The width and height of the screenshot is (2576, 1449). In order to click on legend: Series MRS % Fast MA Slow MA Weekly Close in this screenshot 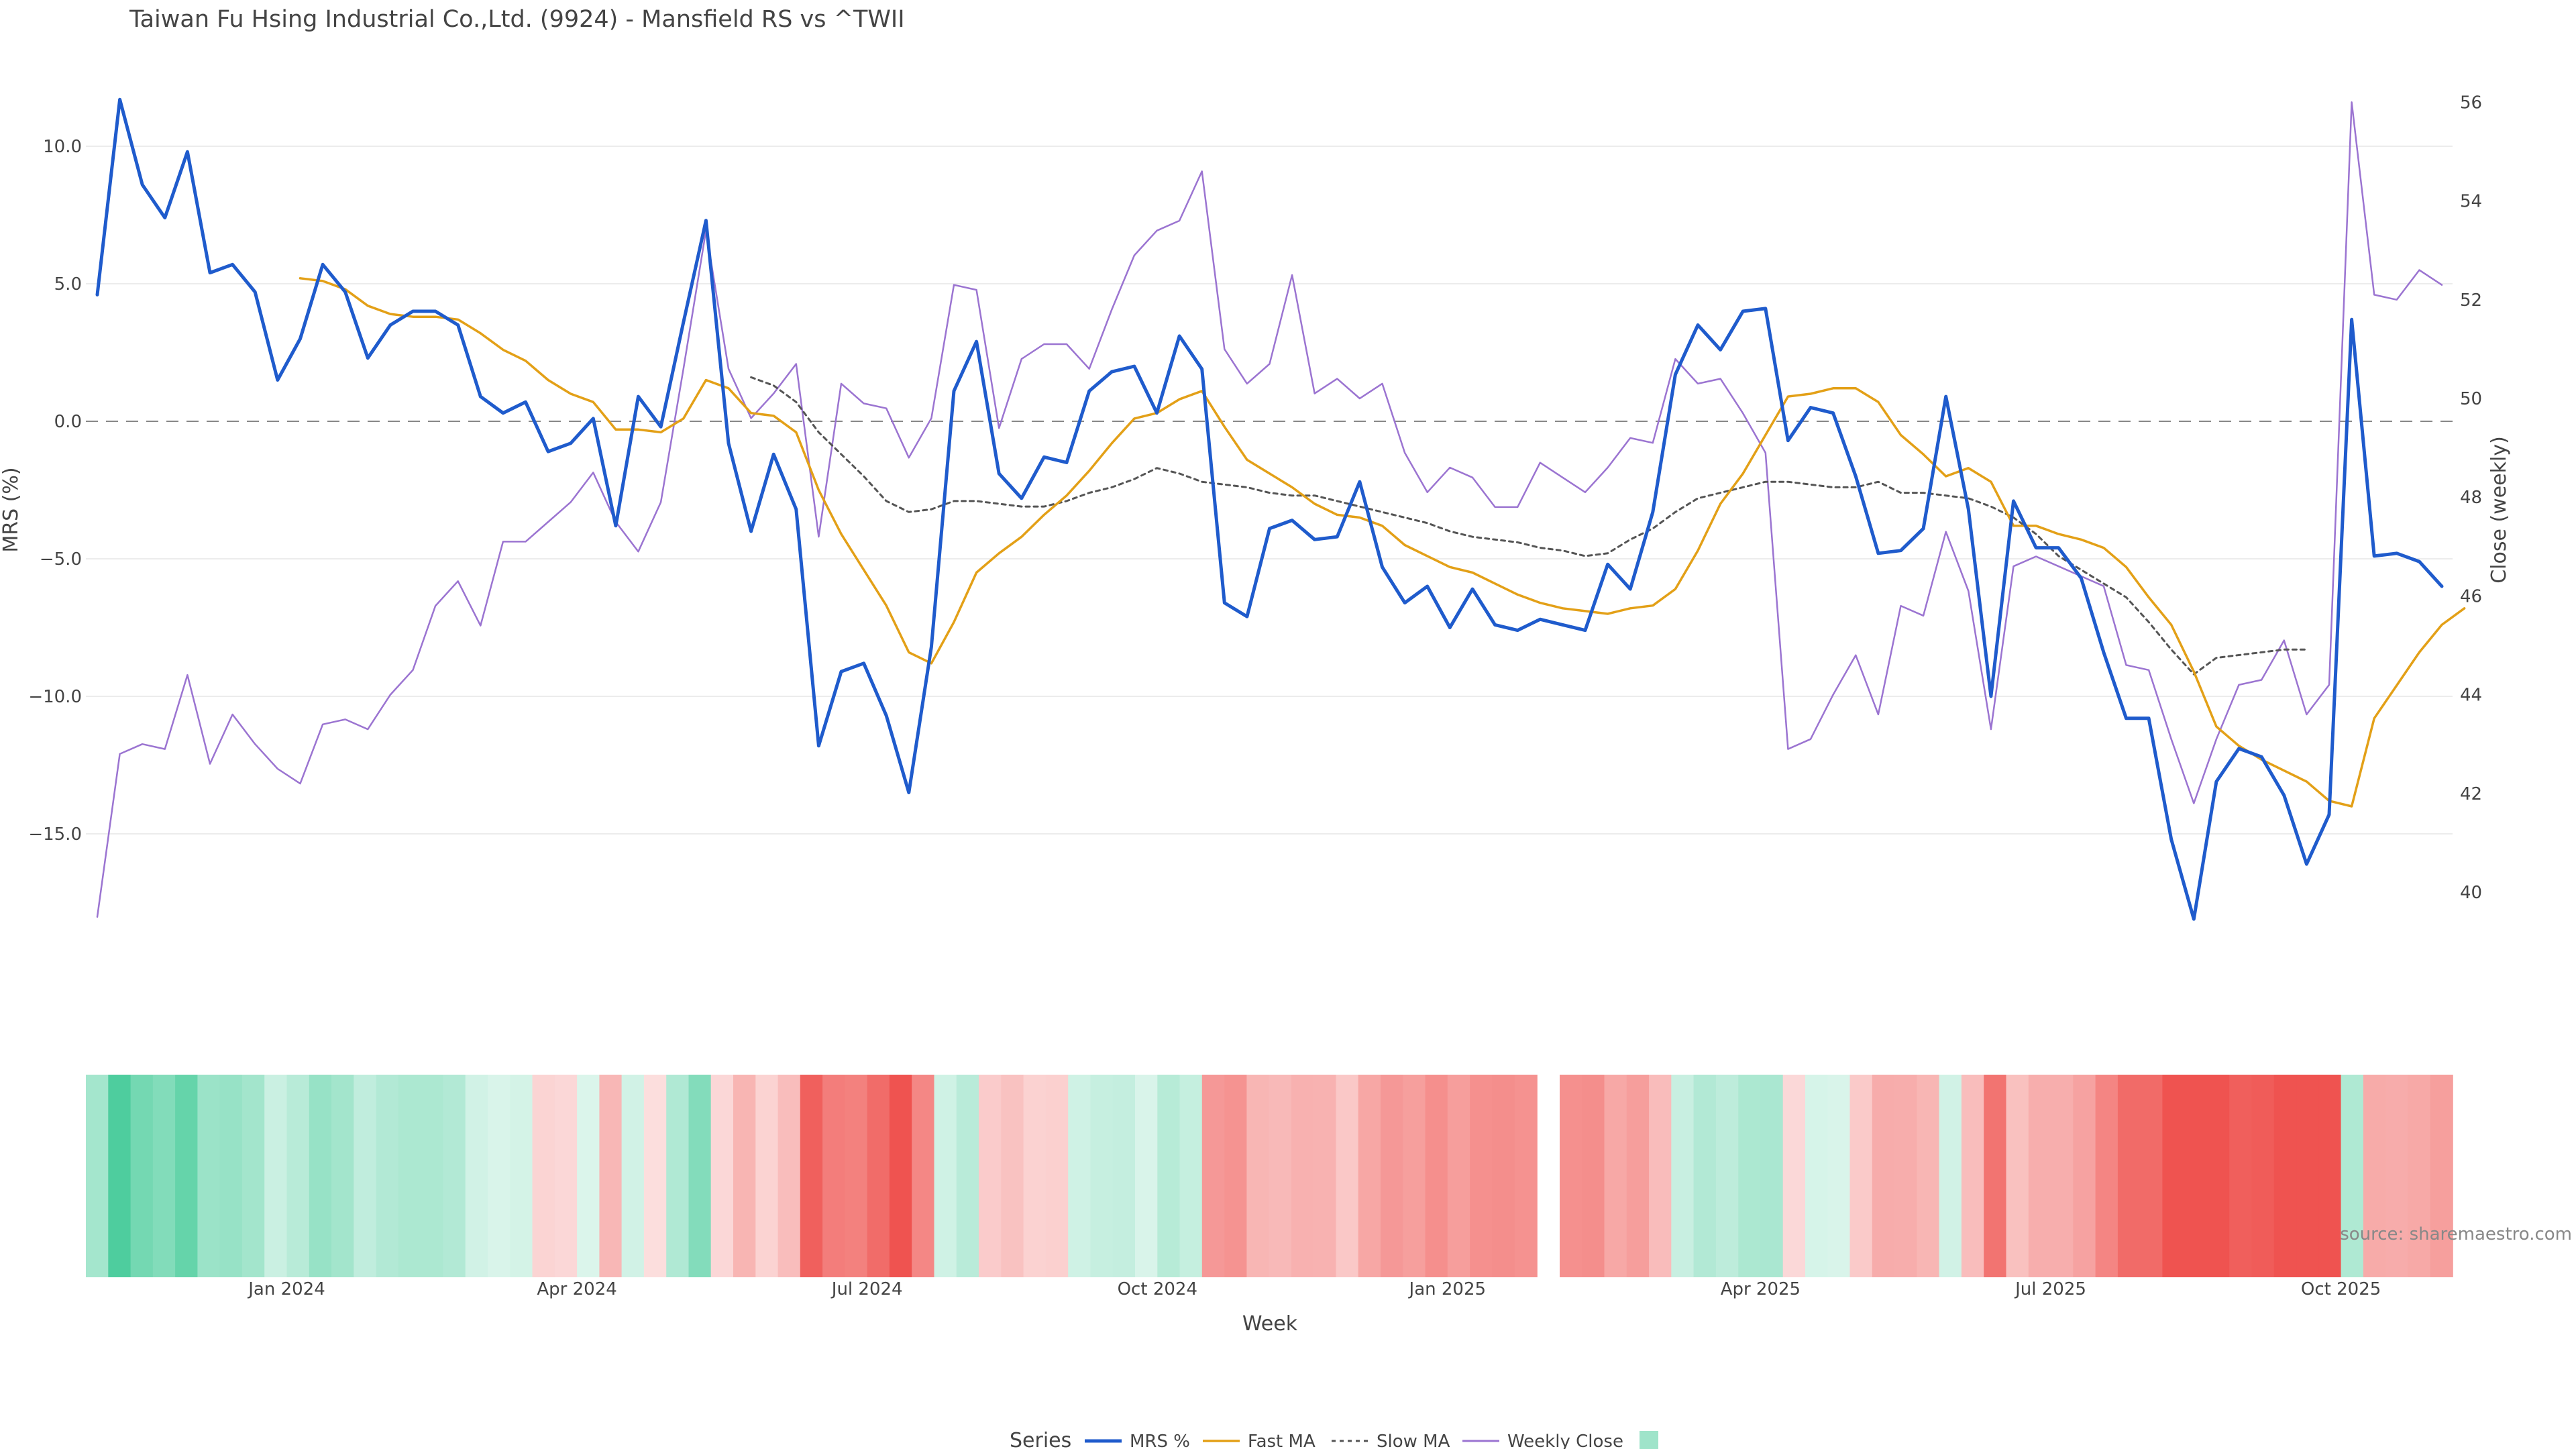, I will do `click(1334, 1439)`.